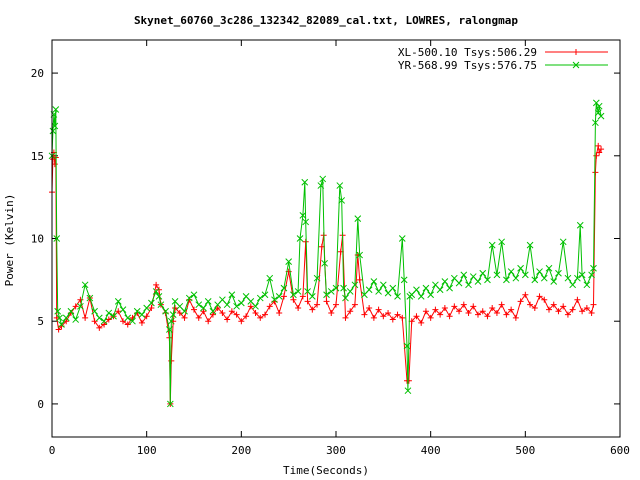  What do you see at coordinates (326, 470) in the screenshot?
I see `x-axis-label: Time(Seconds)` at bounding box center [326, 470].